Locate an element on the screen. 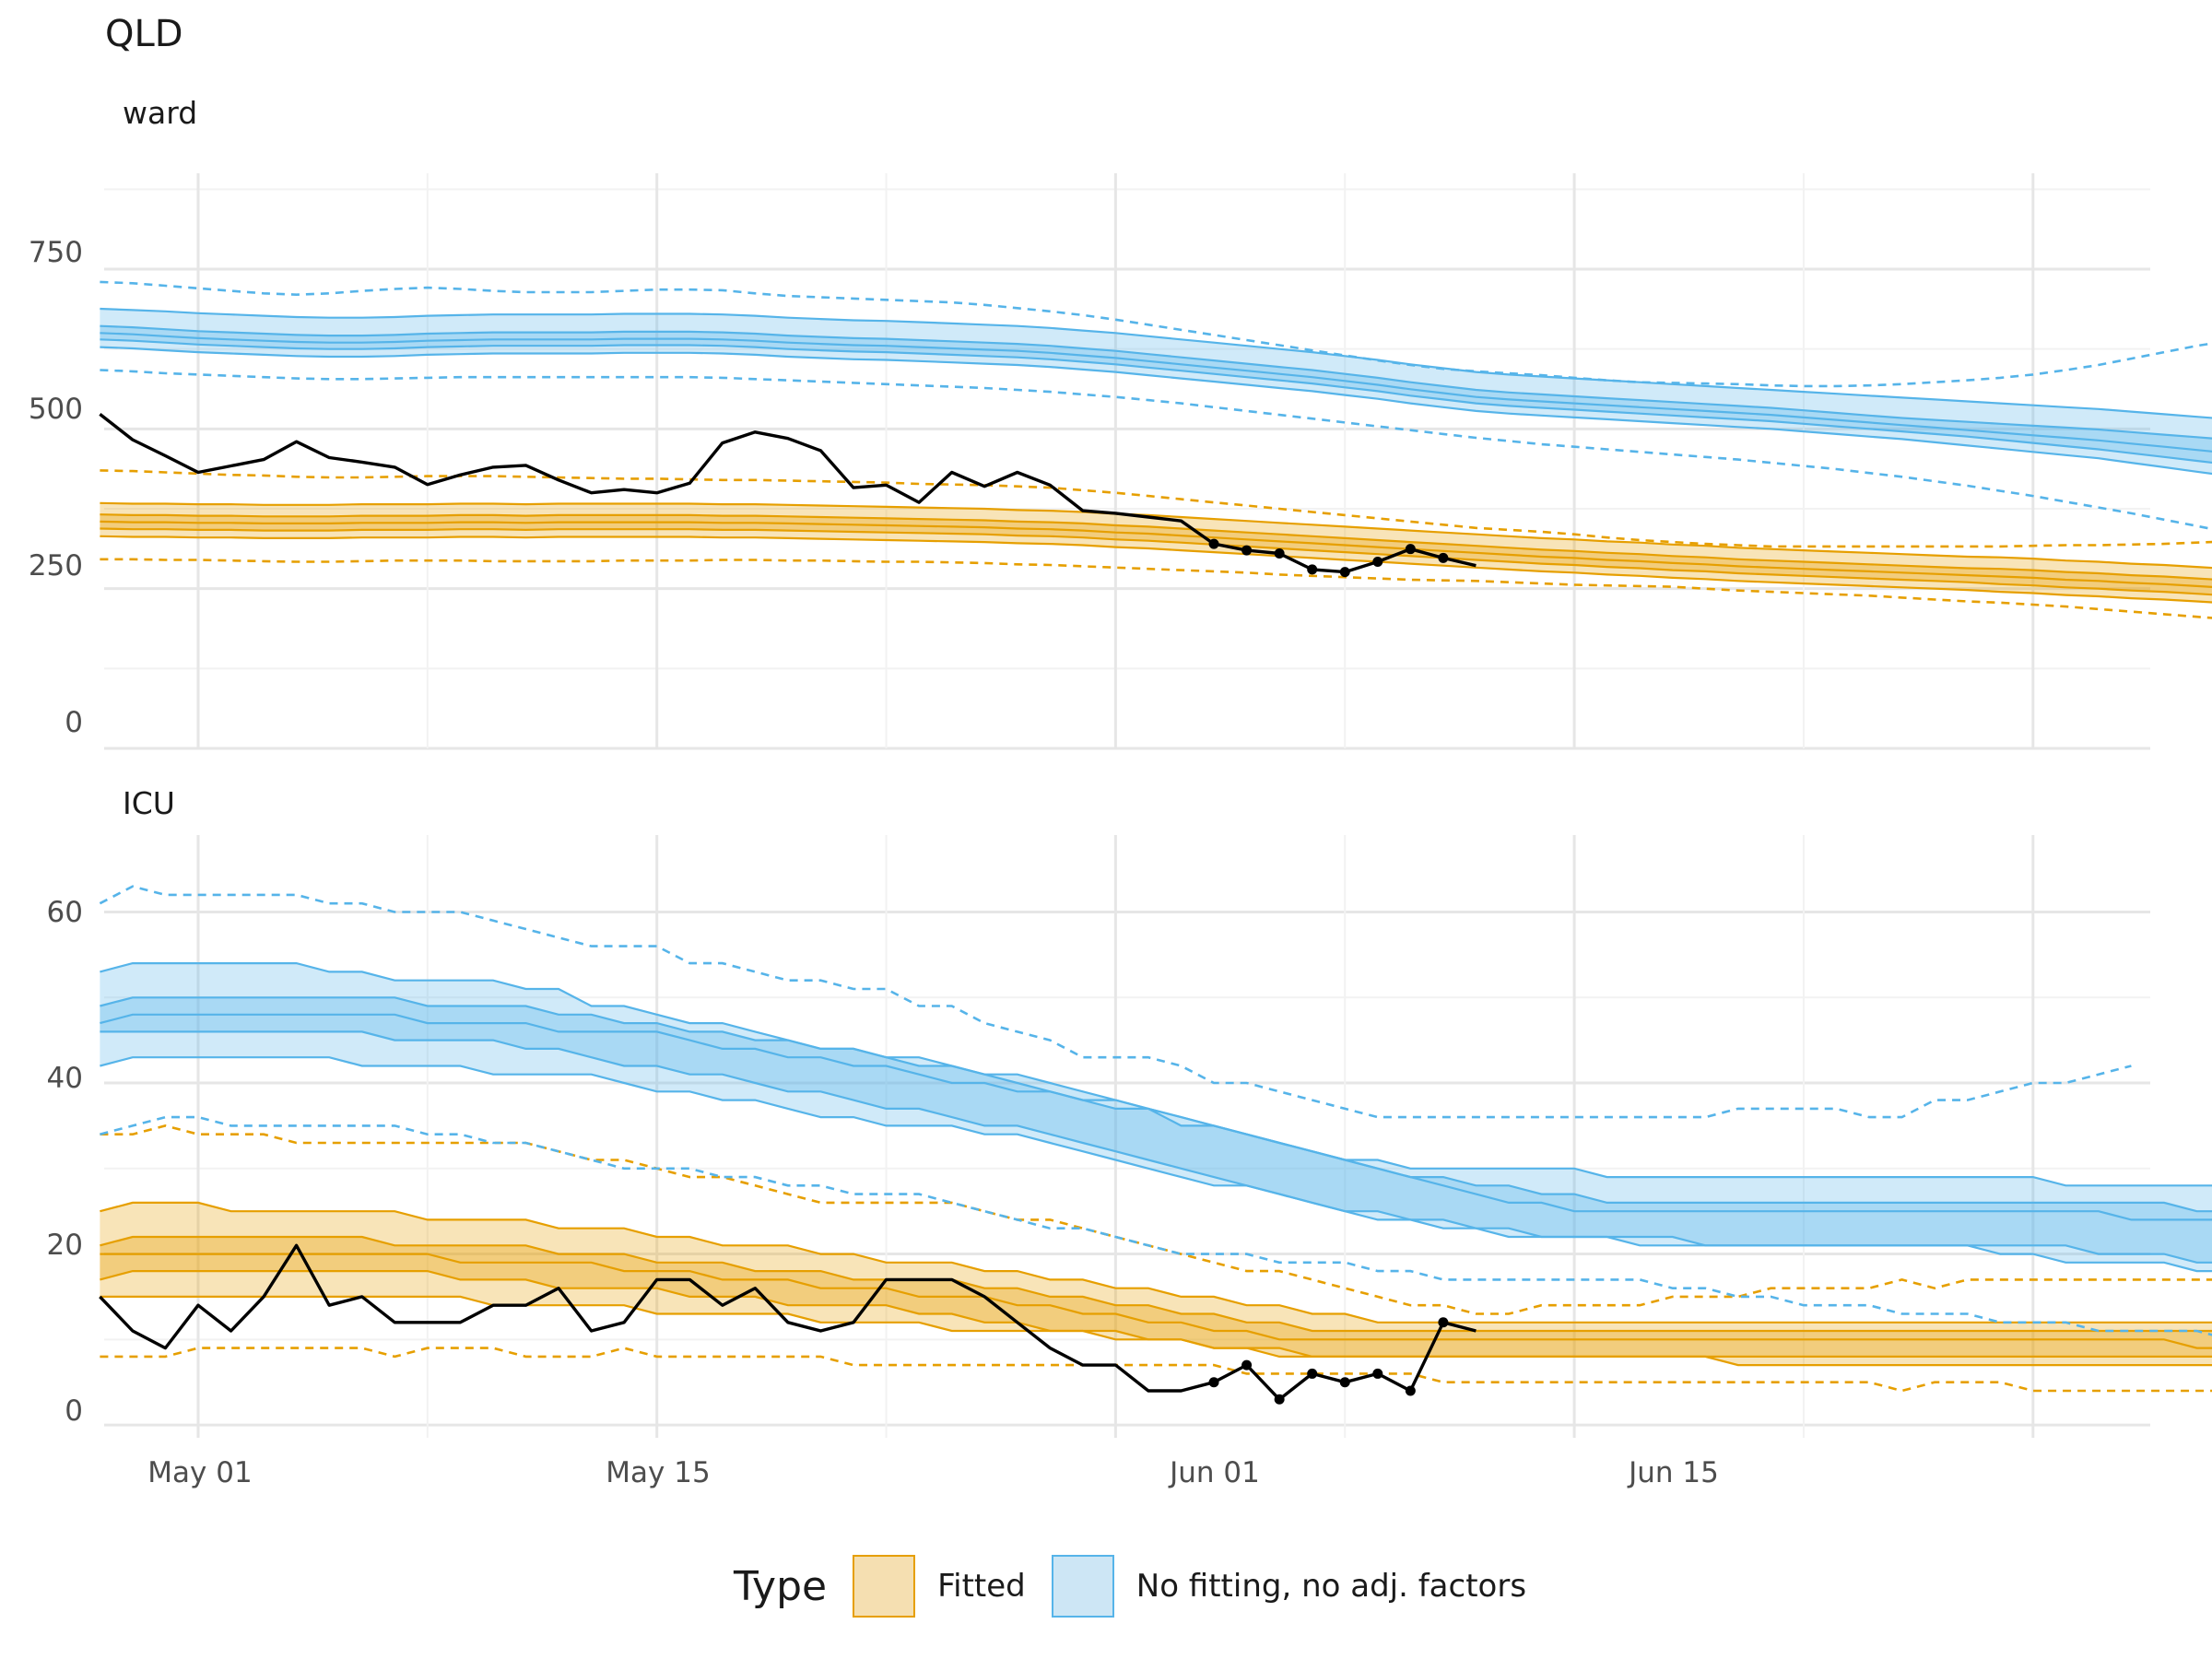  icu-fitted-line-p25 is located at coordinates (1156, 1314).